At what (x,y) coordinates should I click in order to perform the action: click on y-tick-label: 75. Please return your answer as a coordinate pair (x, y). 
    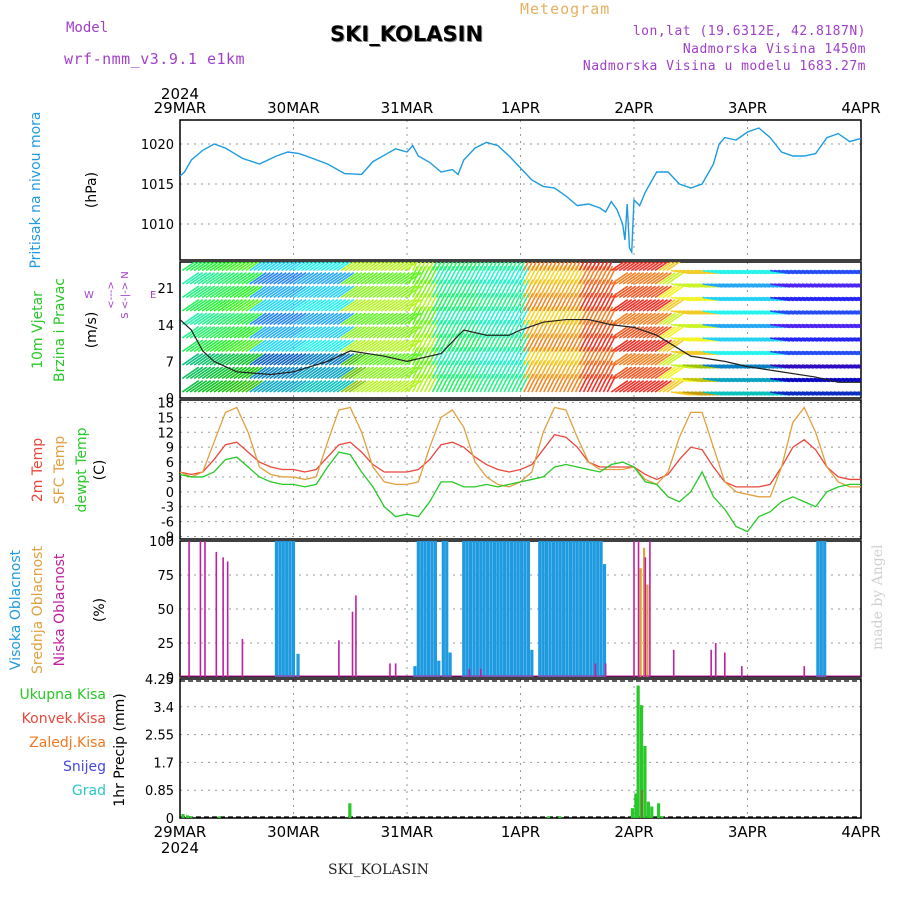
    Looking at the image, I should click on (165, 576).